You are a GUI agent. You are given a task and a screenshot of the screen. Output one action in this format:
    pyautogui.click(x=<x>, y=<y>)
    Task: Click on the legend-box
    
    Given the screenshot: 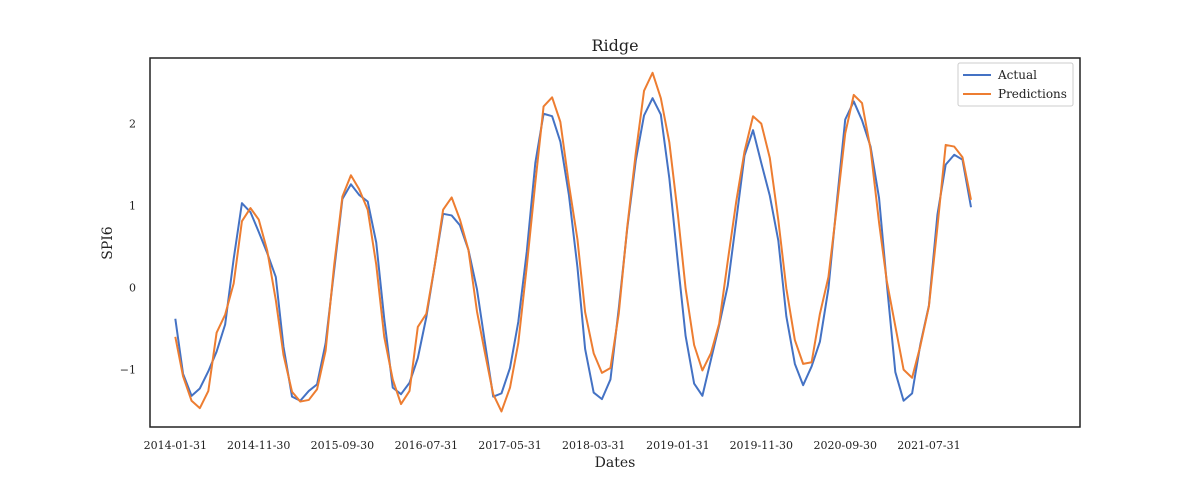 What is the action you would take?
    pyautogui.click(x=1015, y=84)
    